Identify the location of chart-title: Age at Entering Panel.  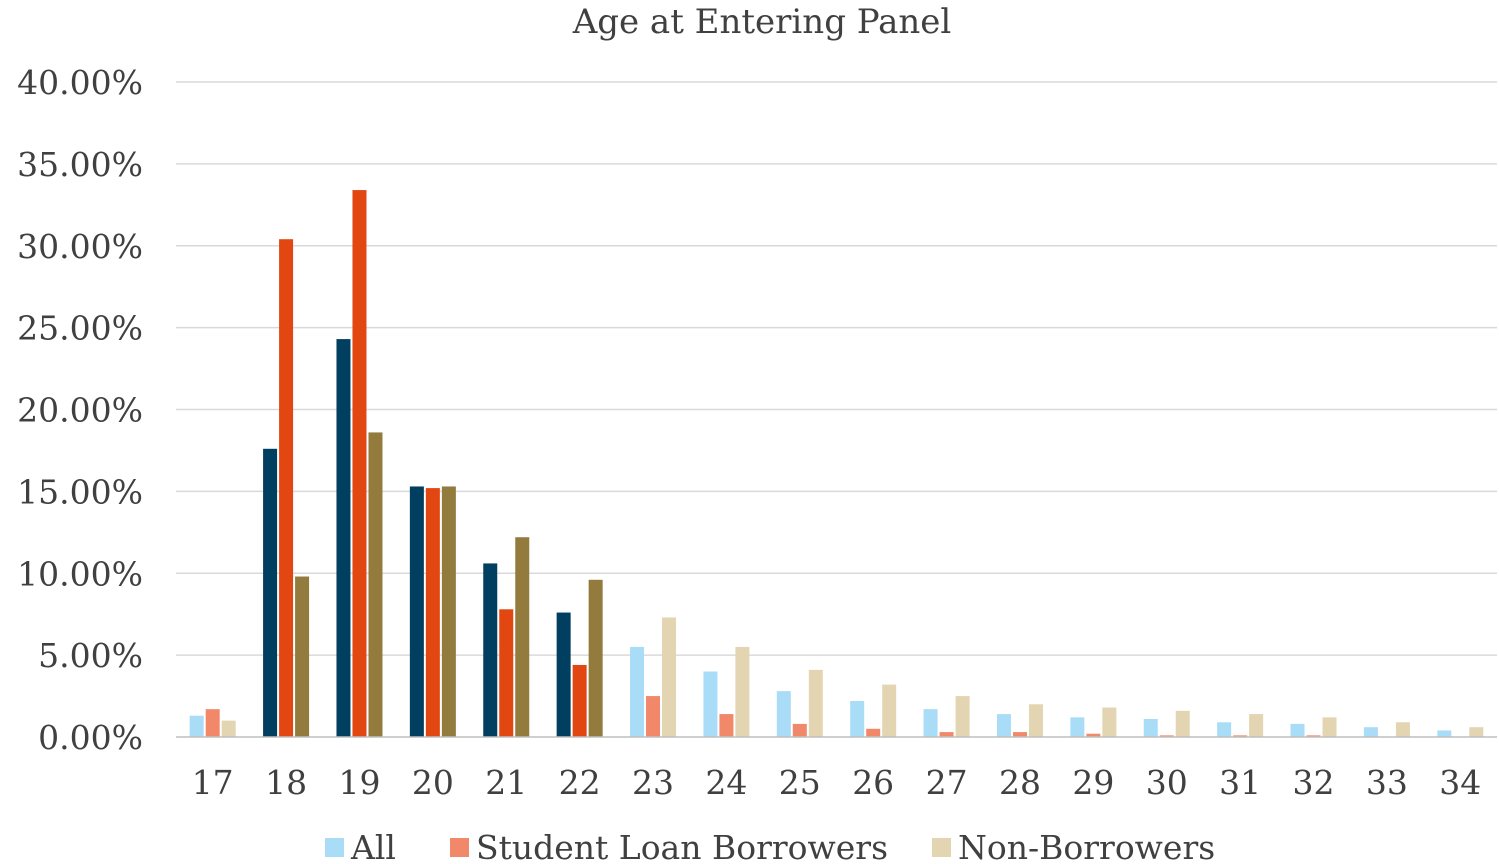
(762, 22).